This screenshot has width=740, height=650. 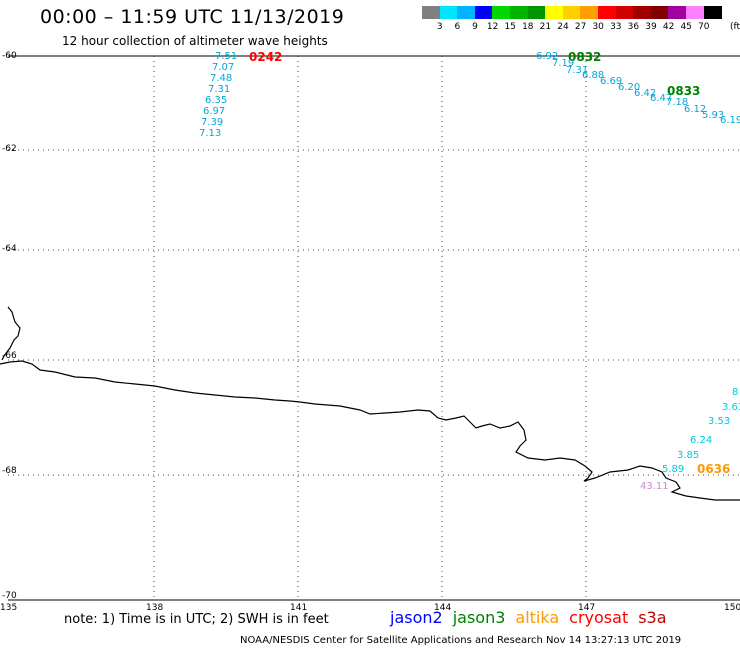 I want to click on scale-label: 42, so click(x=668, y=27).